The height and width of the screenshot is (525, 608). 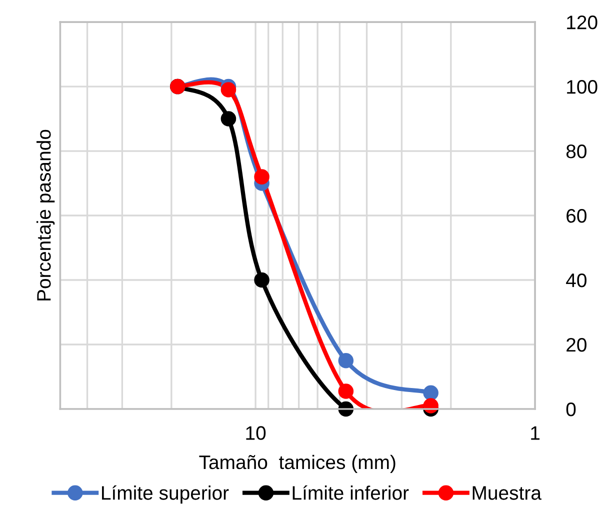 What do you see at coordinates (582, 87) in the screenshot?
I see `y-tick-label: 100` at bounding box center [582, 87].